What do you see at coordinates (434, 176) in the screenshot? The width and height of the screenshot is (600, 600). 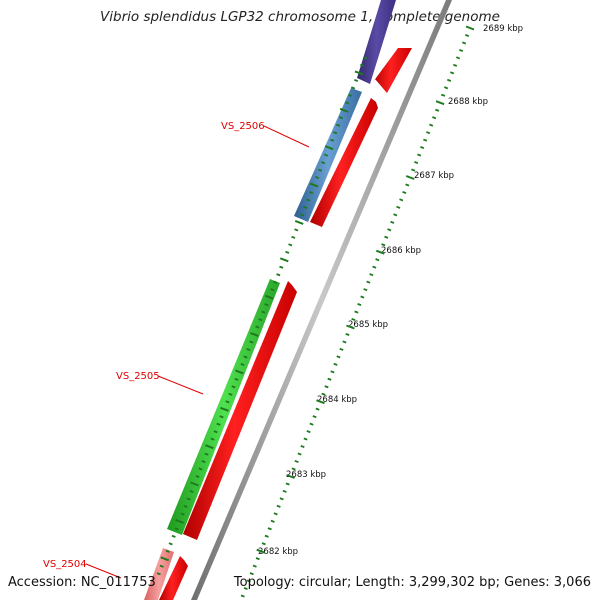 I see `tick-label: 2687 kbp` at bounding box center [434, 176].